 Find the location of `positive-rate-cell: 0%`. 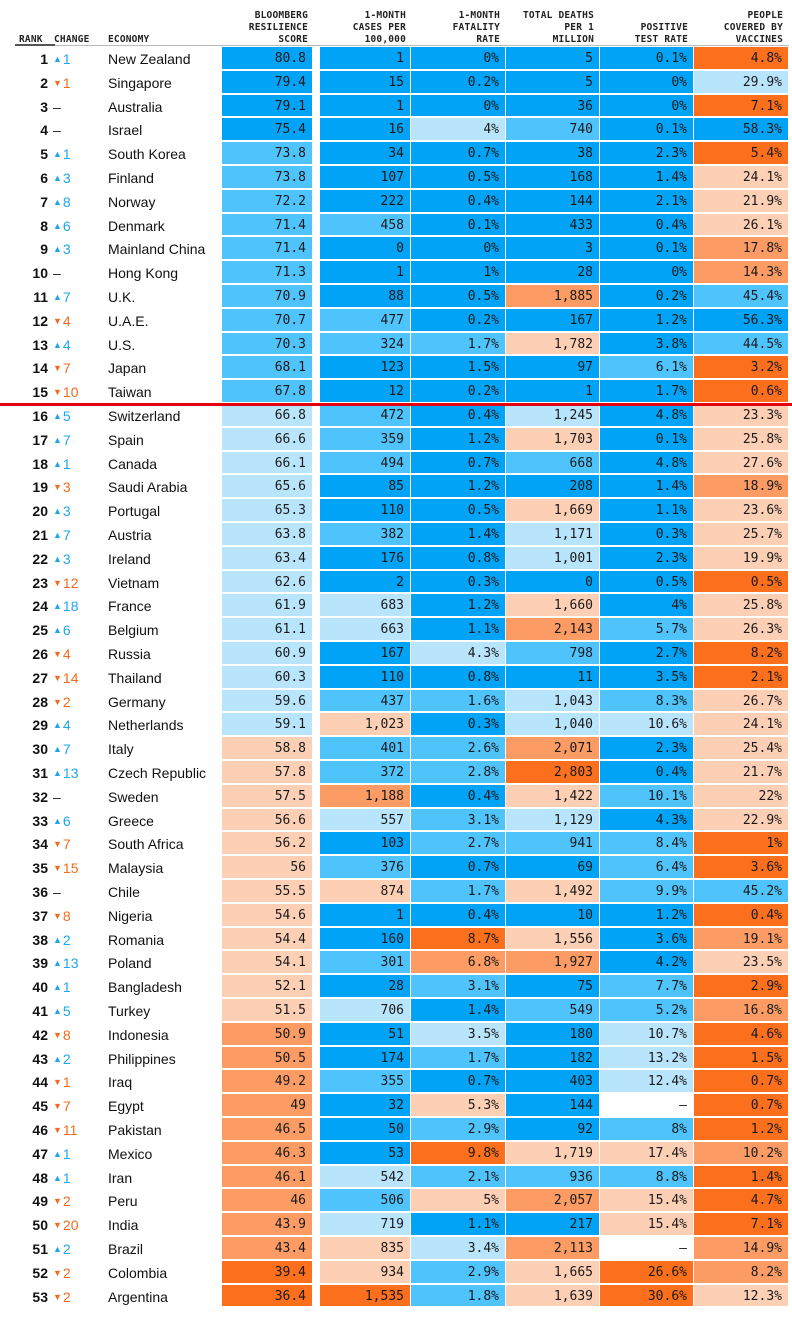

positive-rate-cell: 0% is located at coordinates (646, 106).